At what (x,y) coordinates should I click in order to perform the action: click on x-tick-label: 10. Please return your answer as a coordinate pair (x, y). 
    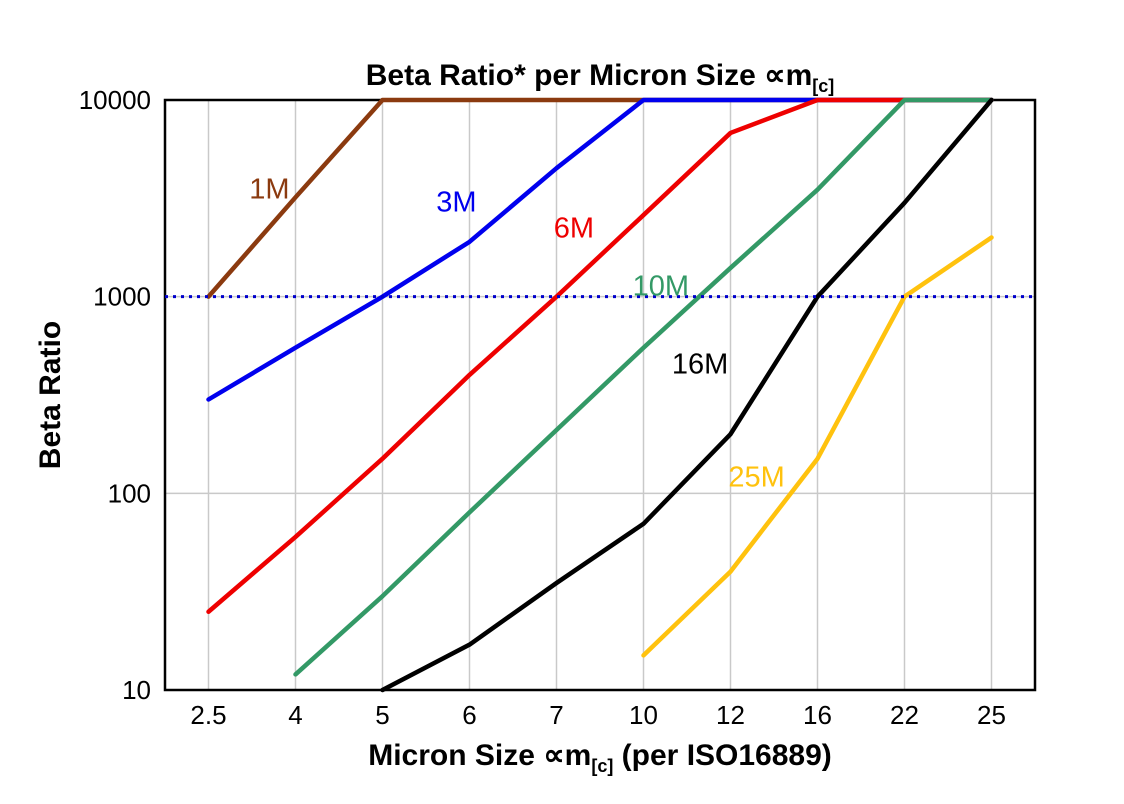
    Looking at the image, I should click on (643, 715).